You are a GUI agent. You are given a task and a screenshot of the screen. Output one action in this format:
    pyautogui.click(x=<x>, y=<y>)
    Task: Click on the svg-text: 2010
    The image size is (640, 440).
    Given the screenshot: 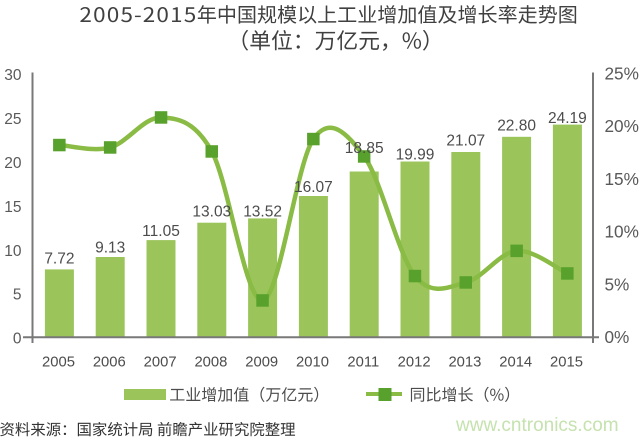 What is the action you would take?
    pyautogui.click(x=312, y=363)
    